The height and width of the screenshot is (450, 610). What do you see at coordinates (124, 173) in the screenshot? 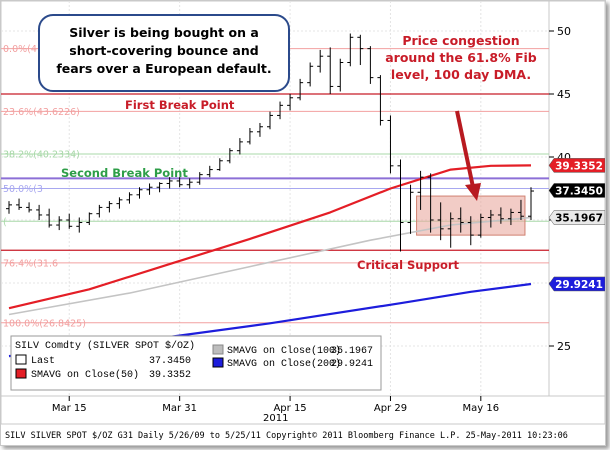
I see `second-break-label: Second Break Point` at bounding box center [124, 173].